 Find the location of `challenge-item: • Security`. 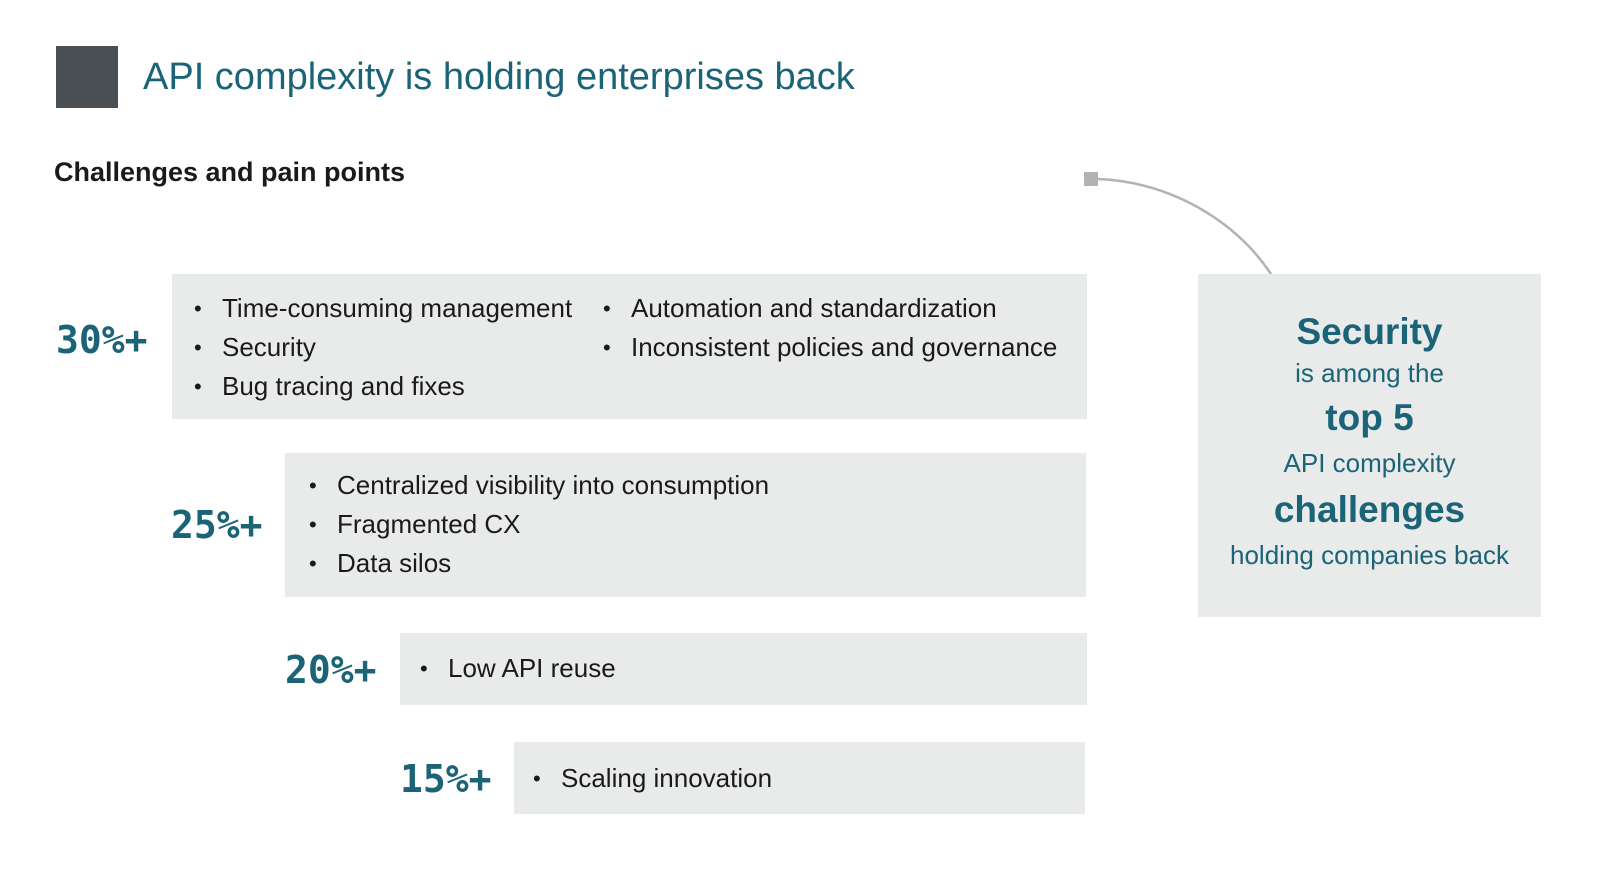

challenge-item: • Security is located at coordinates (383, 347).